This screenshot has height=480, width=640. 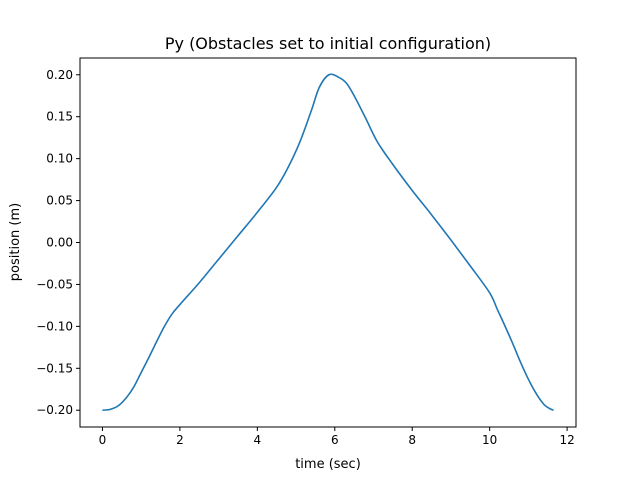 What do you see at coordinates (54, 326) in the screenshot?
I see `y-tick-label: −0.10` at bounding box center [54, 326].